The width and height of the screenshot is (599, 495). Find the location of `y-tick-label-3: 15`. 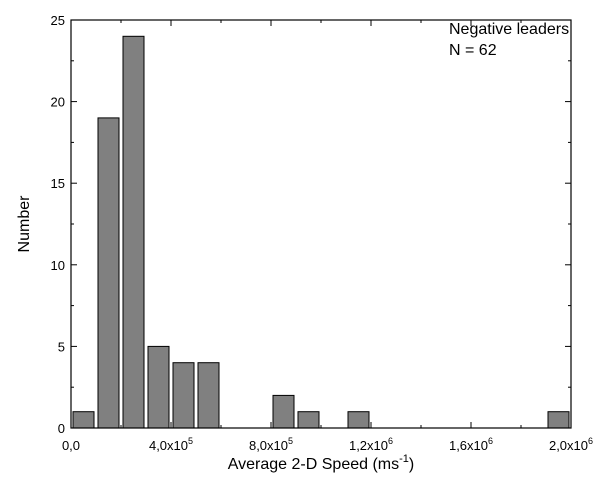

y-tick-label-3: 15 is located at coordinates (58, 183).